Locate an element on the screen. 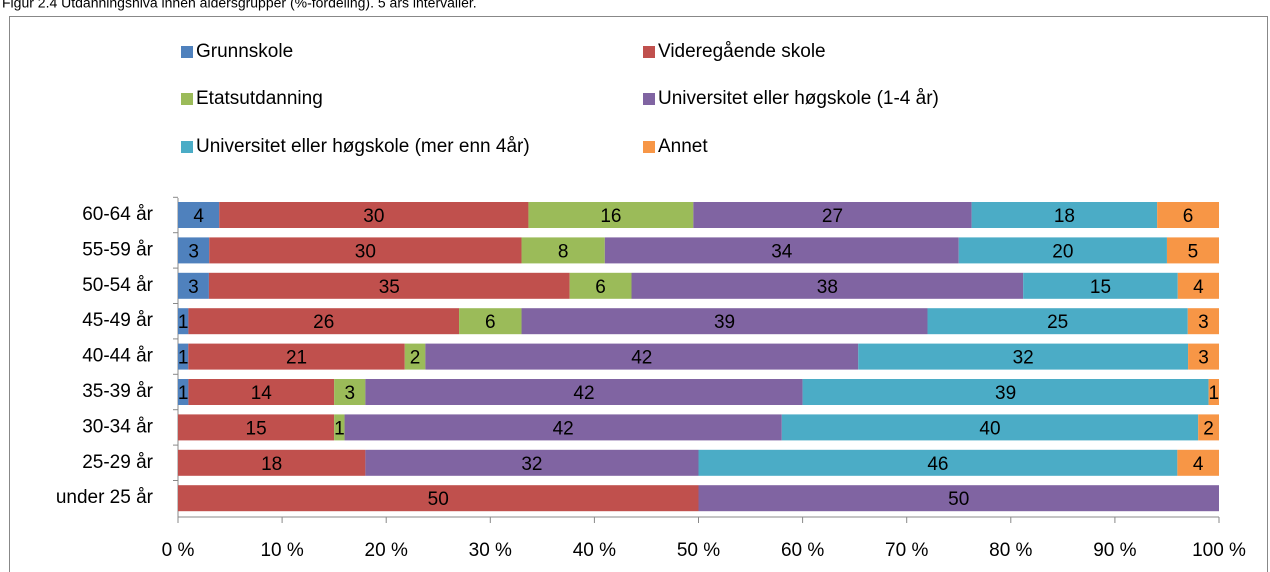 The width and height of the screenshot is (1270, 572). x-tick-label: 50 % is located at coordinates (698, 550).